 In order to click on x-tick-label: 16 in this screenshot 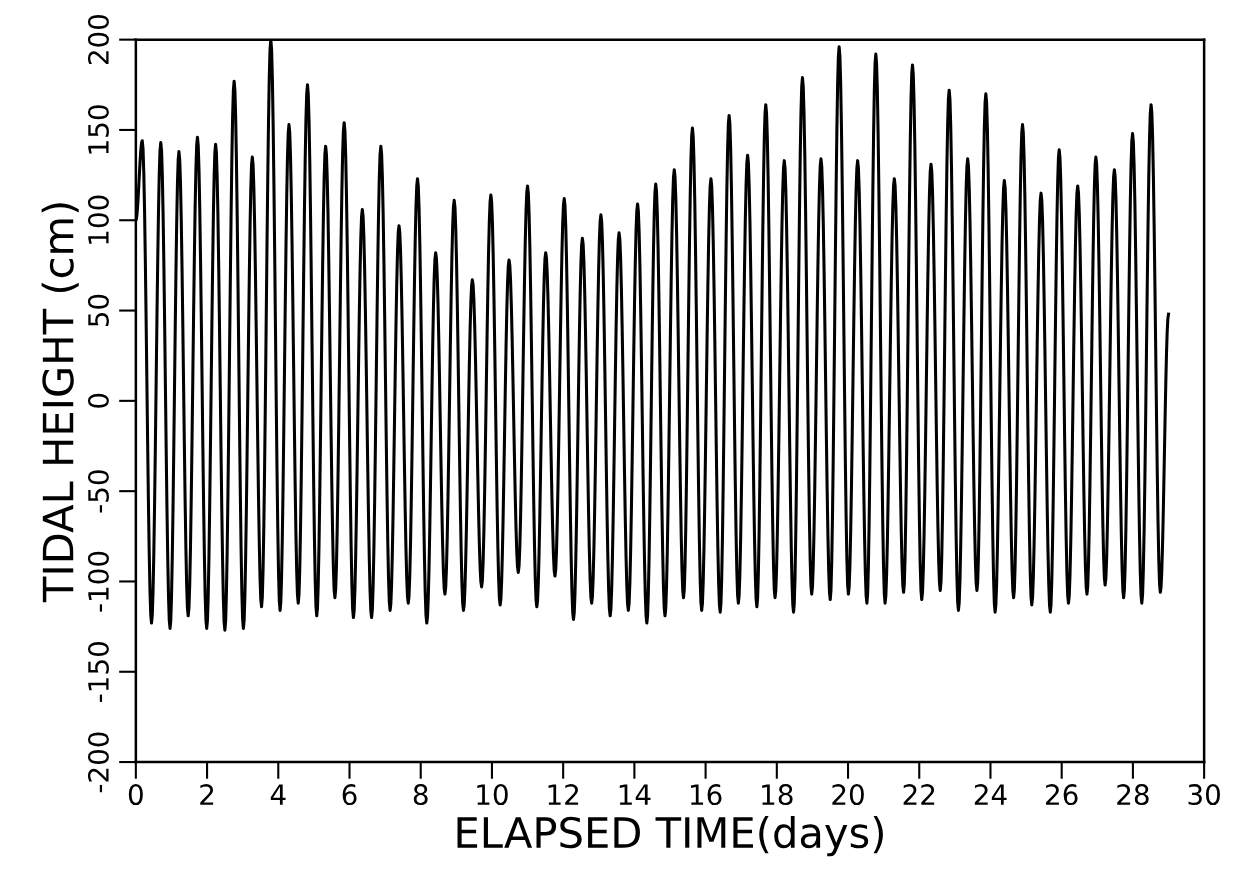, I will do `click(706, 795)`.